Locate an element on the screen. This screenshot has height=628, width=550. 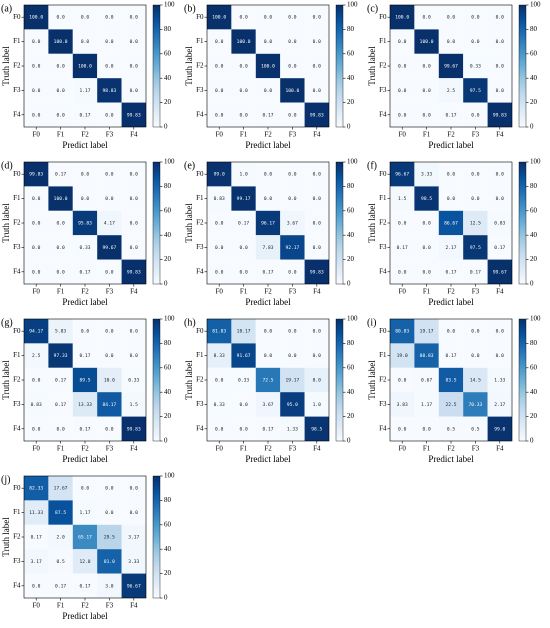
cell-value-label: 98.83 is located at coordinates (109, 91).